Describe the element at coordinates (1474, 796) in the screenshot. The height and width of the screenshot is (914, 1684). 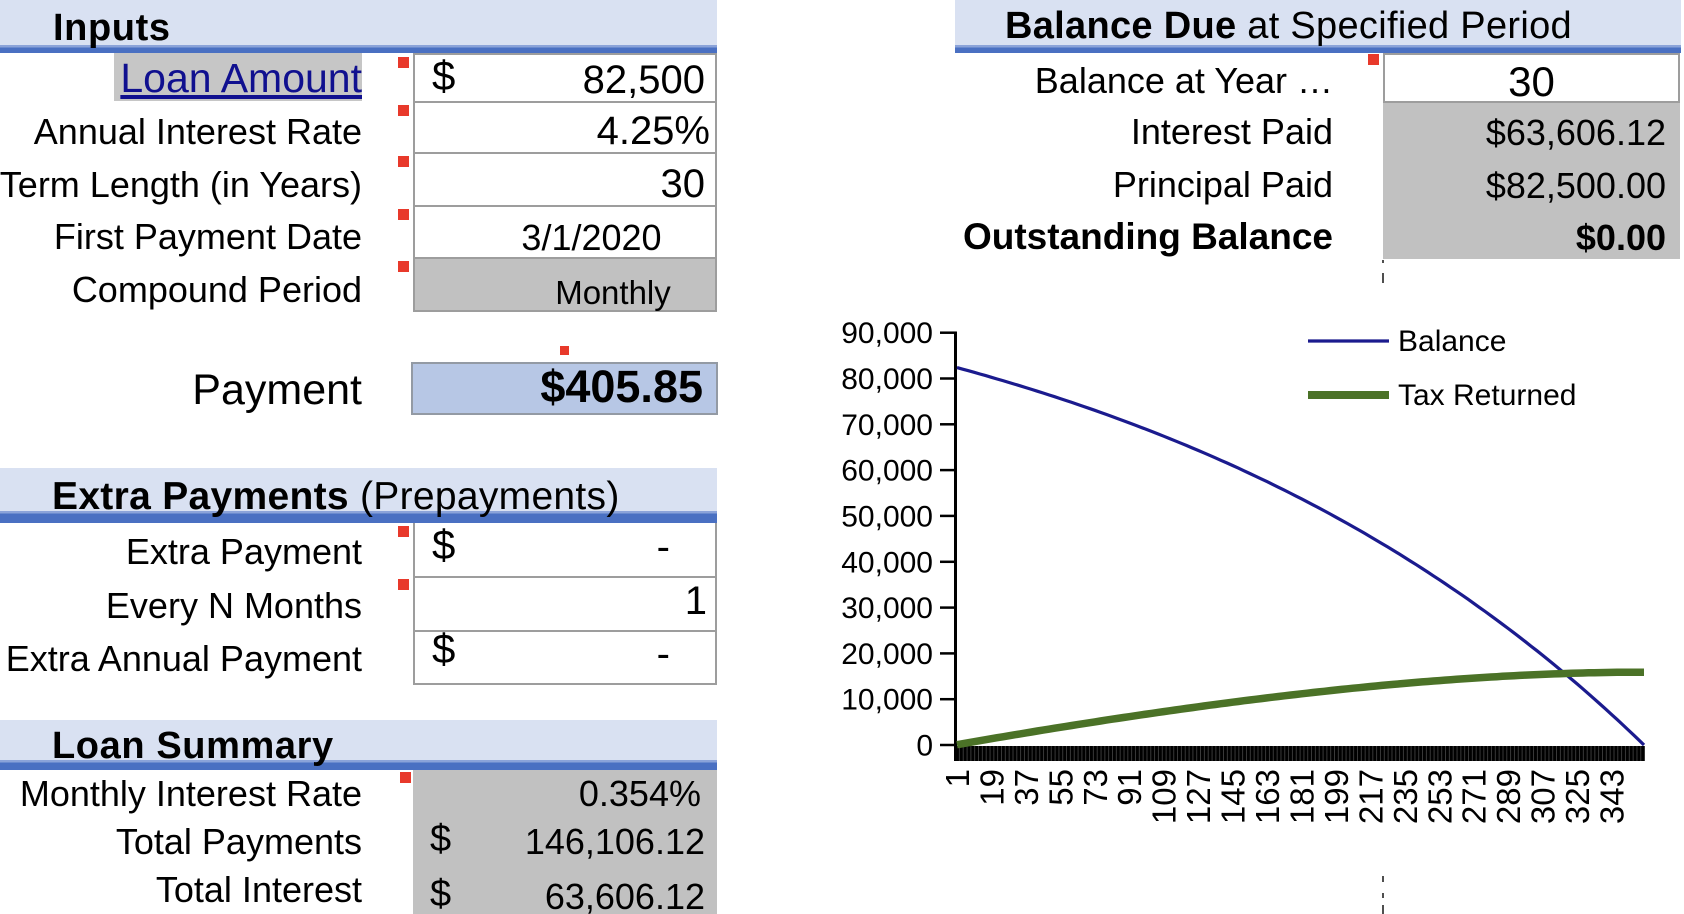
I see `svg-text: 271` at that location.